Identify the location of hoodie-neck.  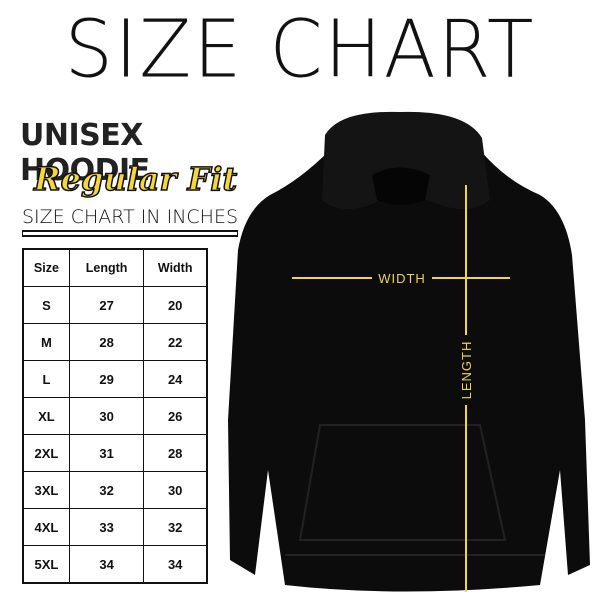
(401, 186).